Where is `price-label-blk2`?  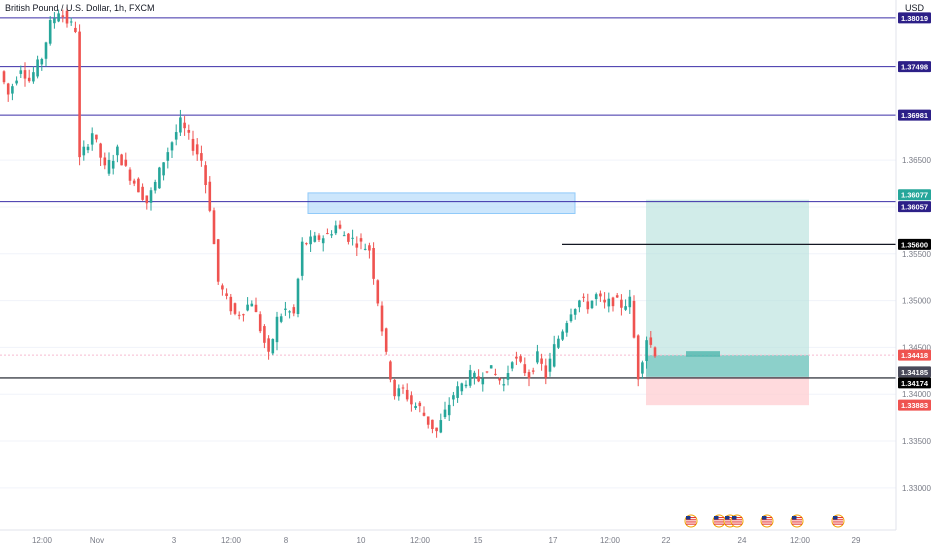 price-label-blk2 is located at coordinates (914, 383).